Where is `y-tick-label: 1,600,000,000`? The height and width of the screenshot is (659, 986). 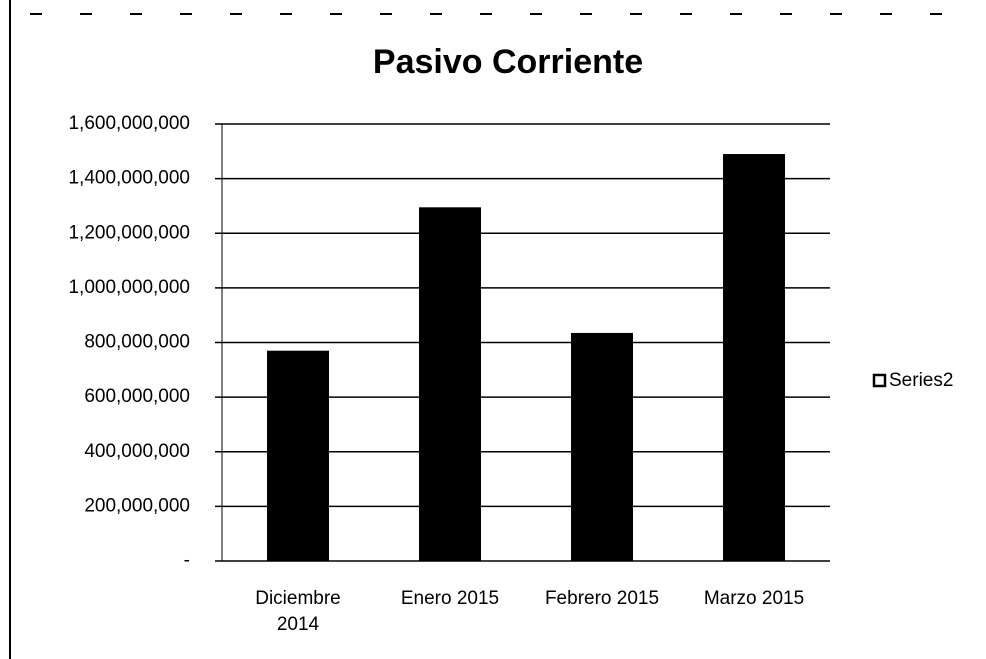 y-tick-label: 1,600,000,000 is located at coordinates (129, 123).